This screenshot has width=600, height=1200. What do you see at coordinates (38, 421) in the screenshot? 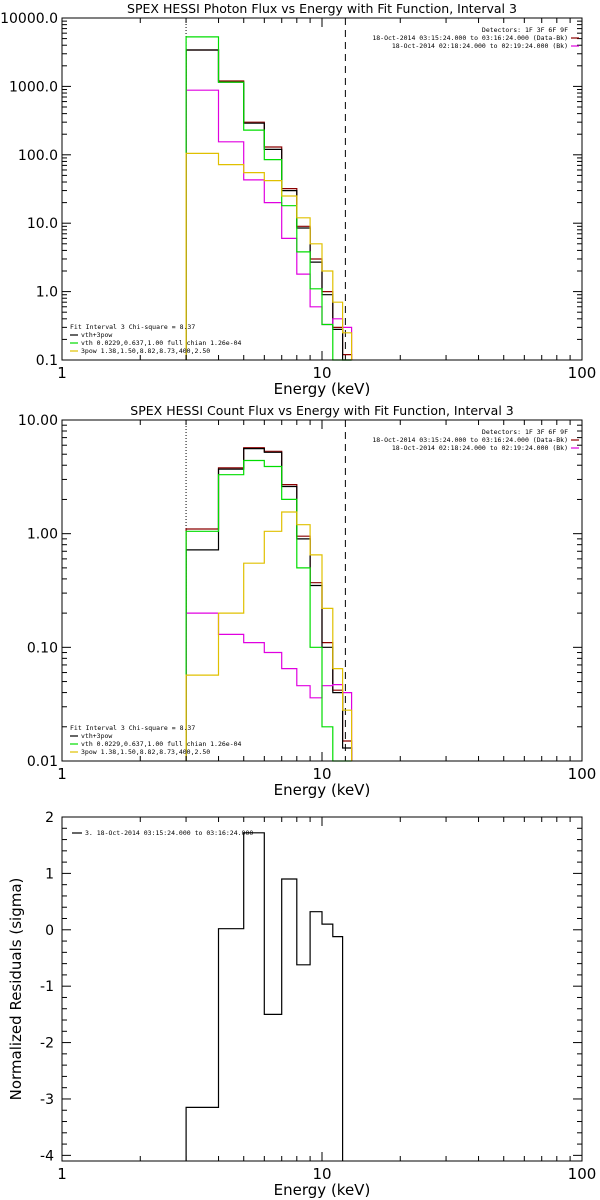
I see `y-tick-label: 10.00` at bounding box center [38, 421].